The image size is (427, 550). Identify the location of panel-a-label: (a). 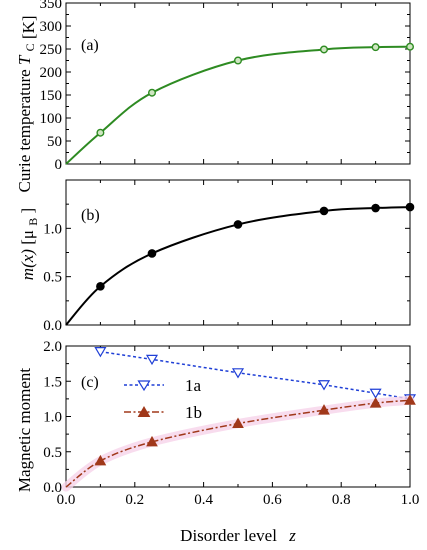
(90, 45).